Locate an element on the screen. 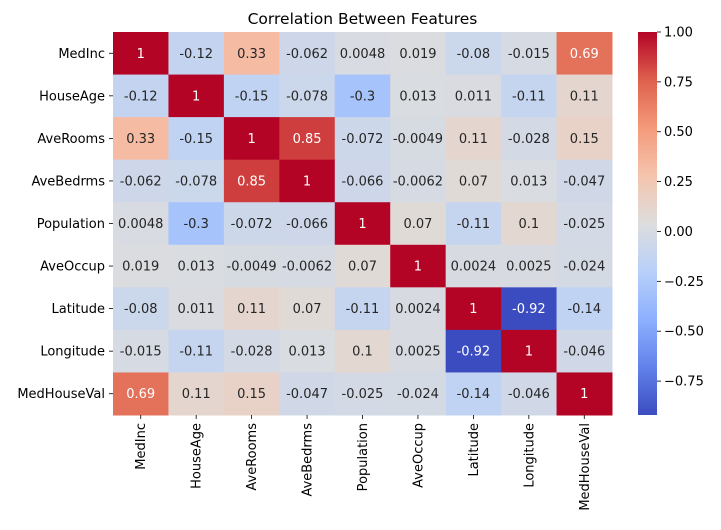  cell-value-label: -0.024 is located at coordinates (584, 267).